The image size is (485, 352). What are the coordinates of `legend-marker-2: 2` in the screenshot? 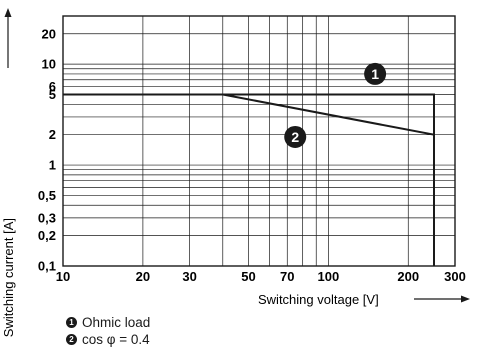 It's located at (71, 339).